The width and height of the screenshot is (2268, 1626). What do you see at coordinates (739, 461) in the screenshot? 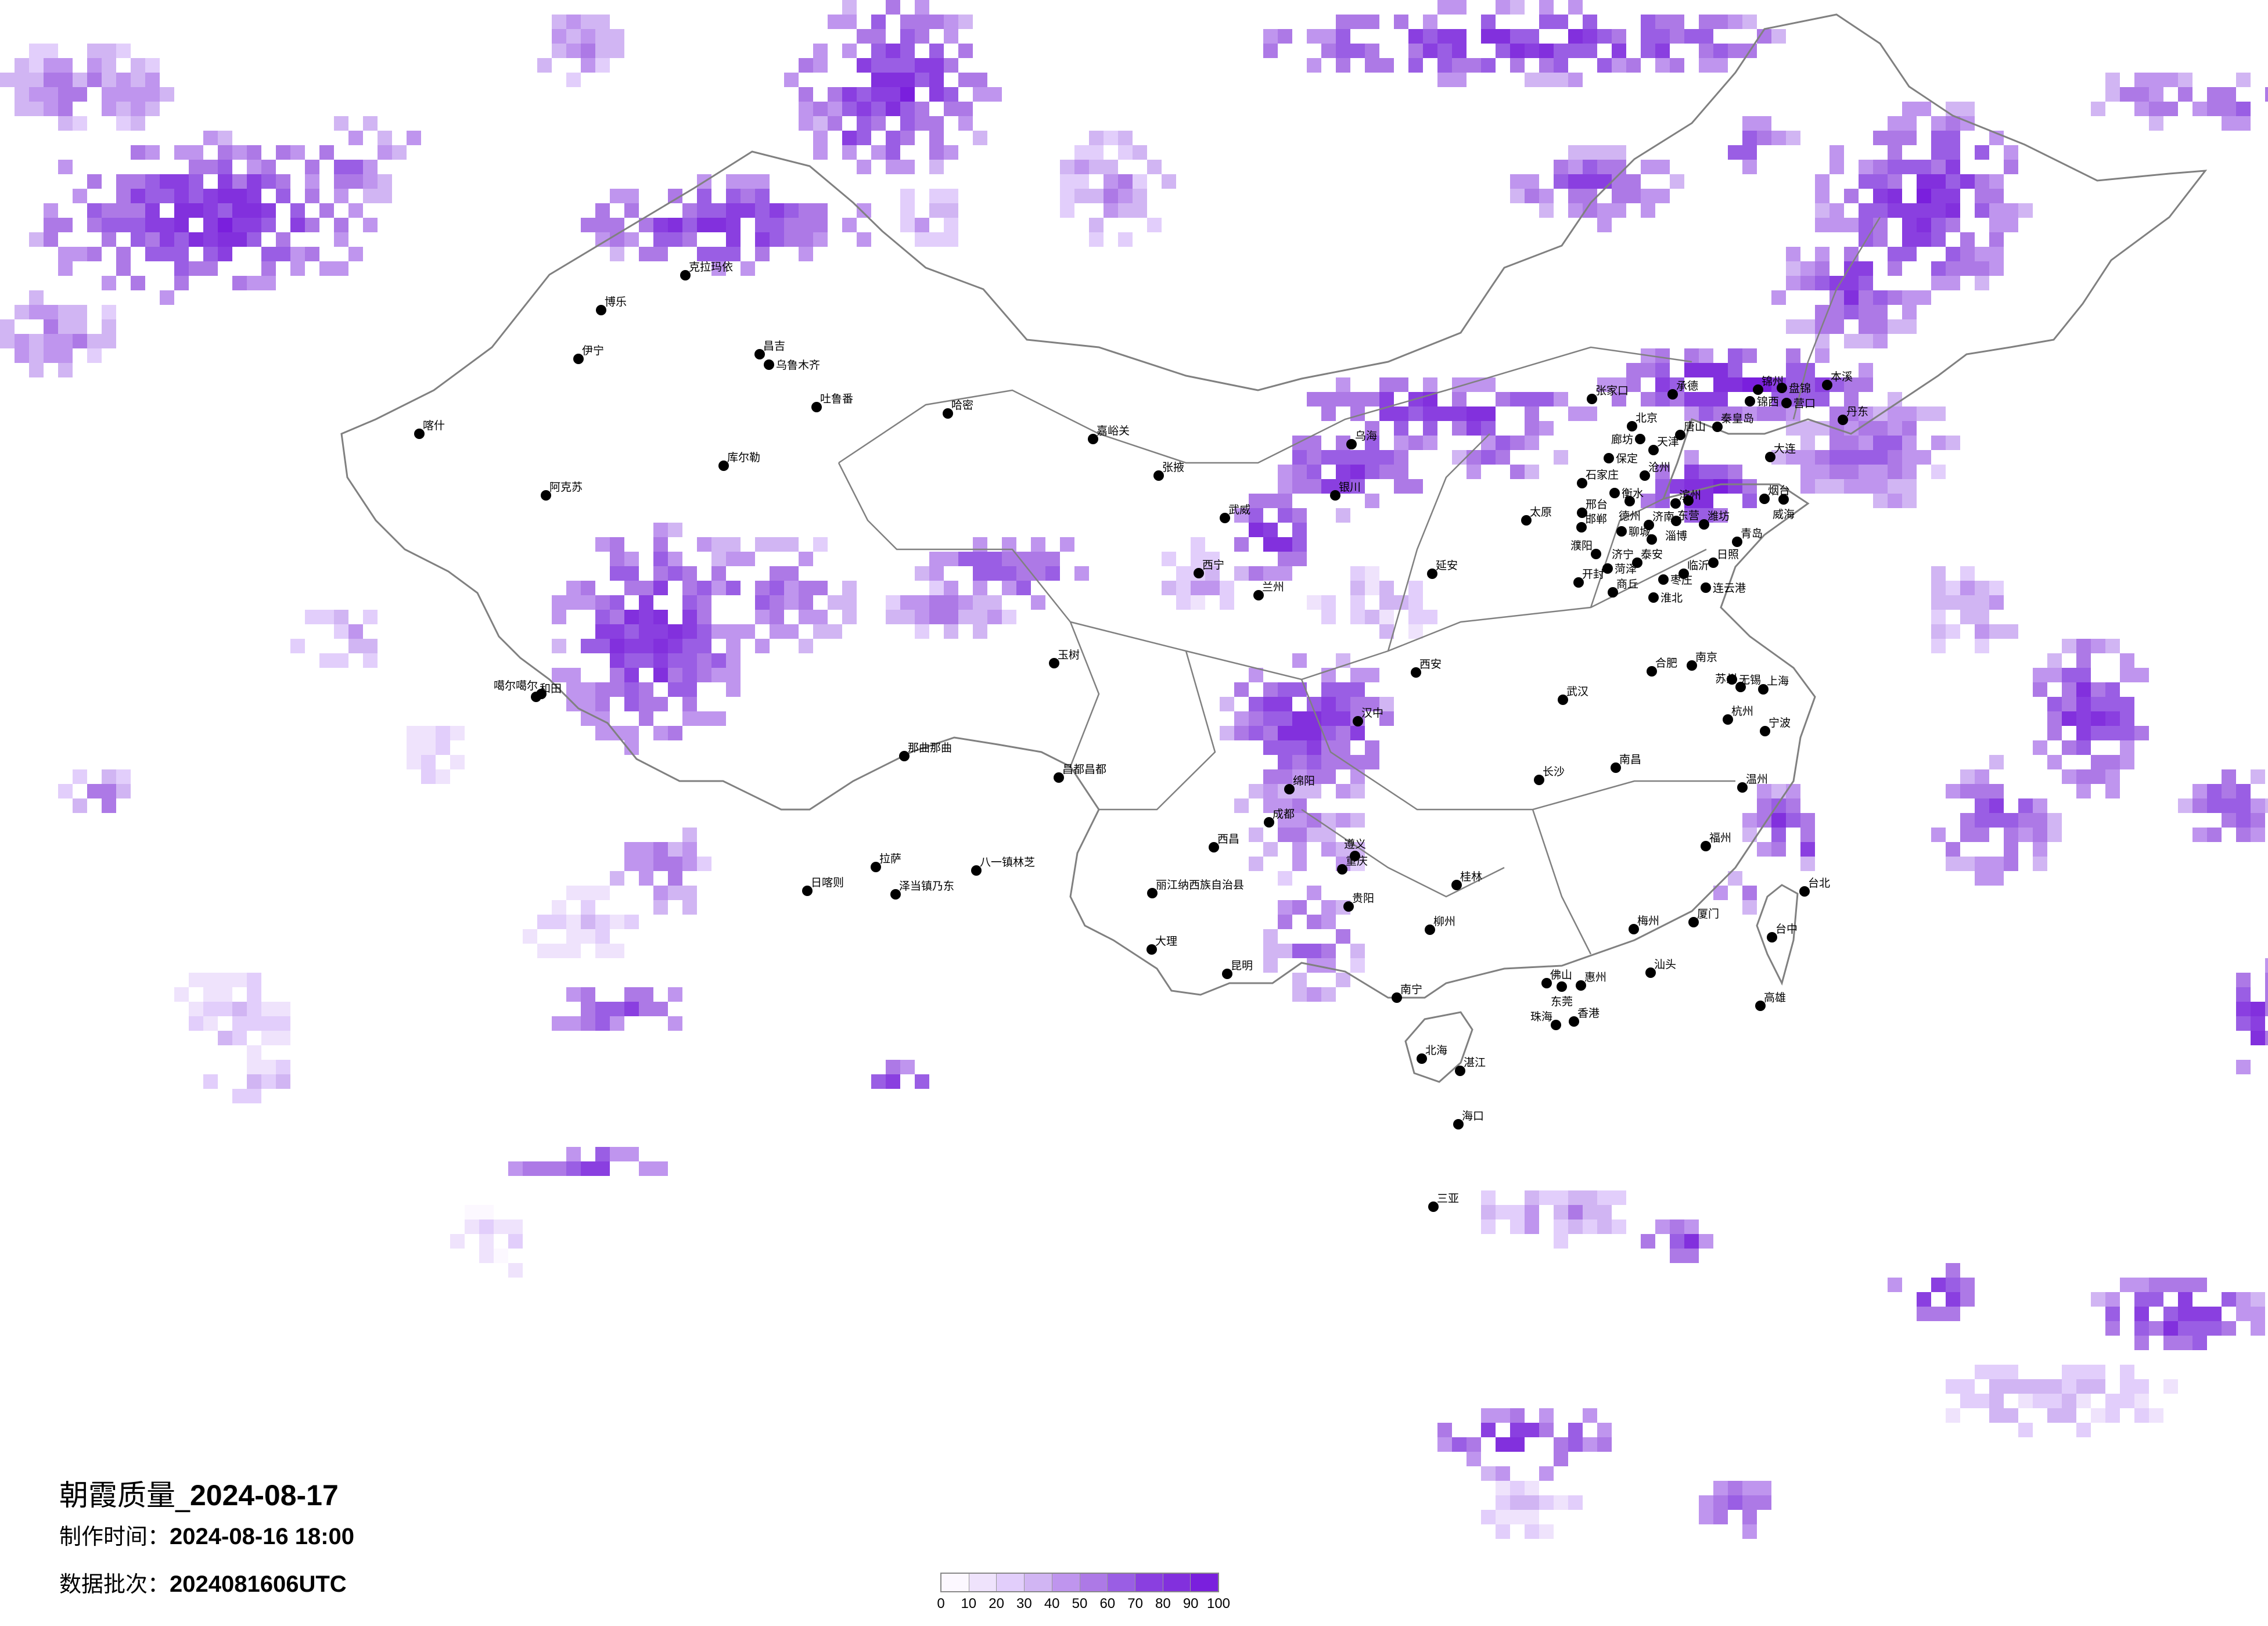
I see `city-marker: 库尔勒` at bounding box center [739, 461].